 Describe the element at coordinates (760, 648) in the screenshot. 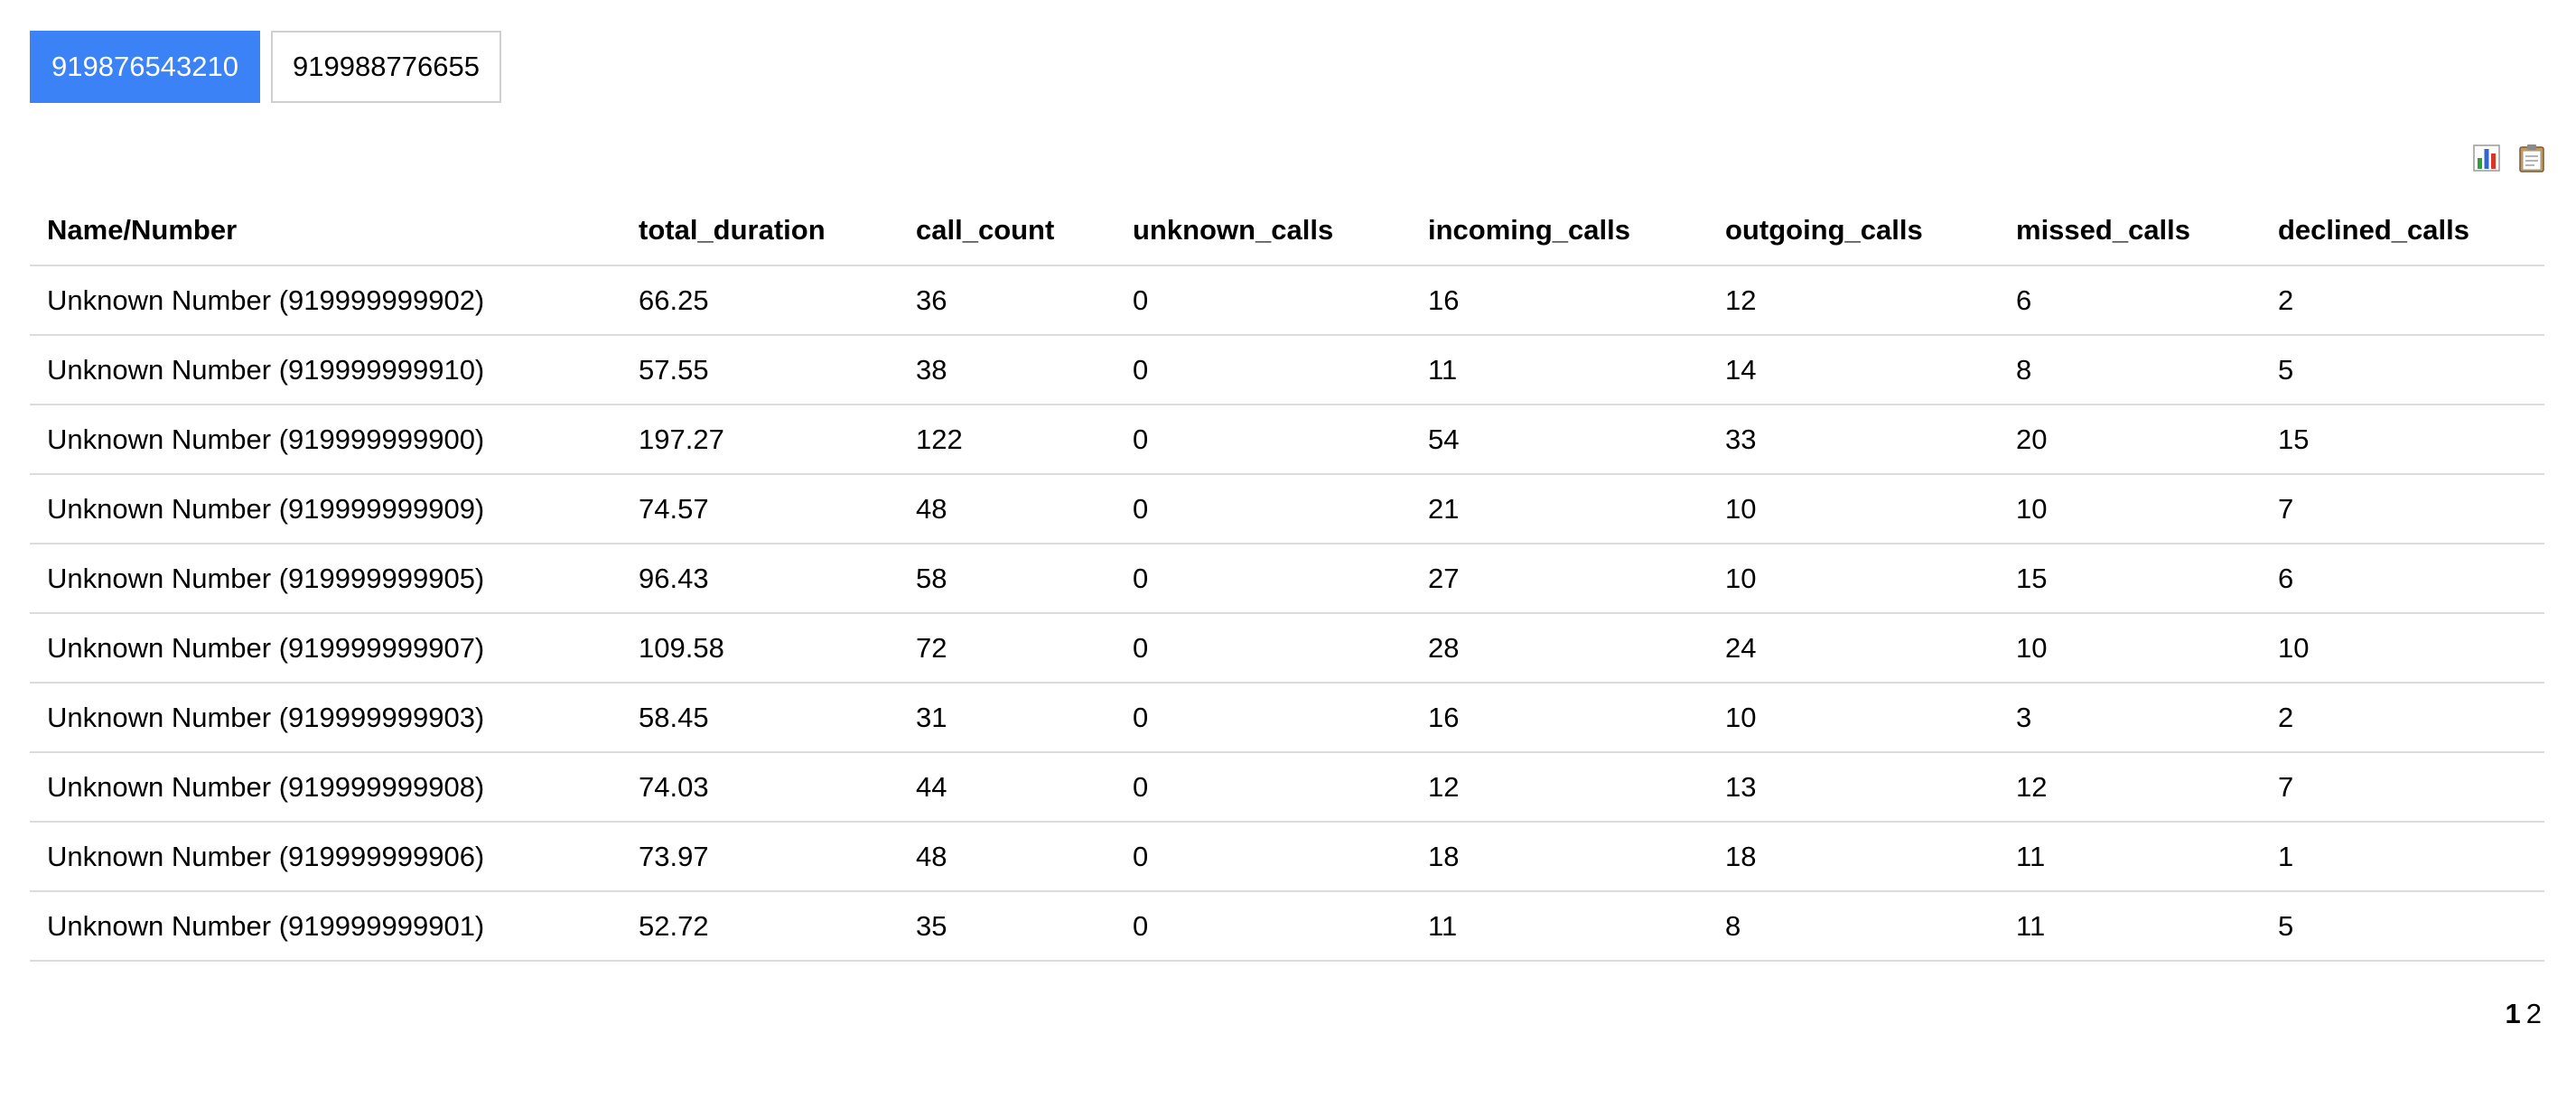

I see `cell-total-duration: 109.58` at that location.